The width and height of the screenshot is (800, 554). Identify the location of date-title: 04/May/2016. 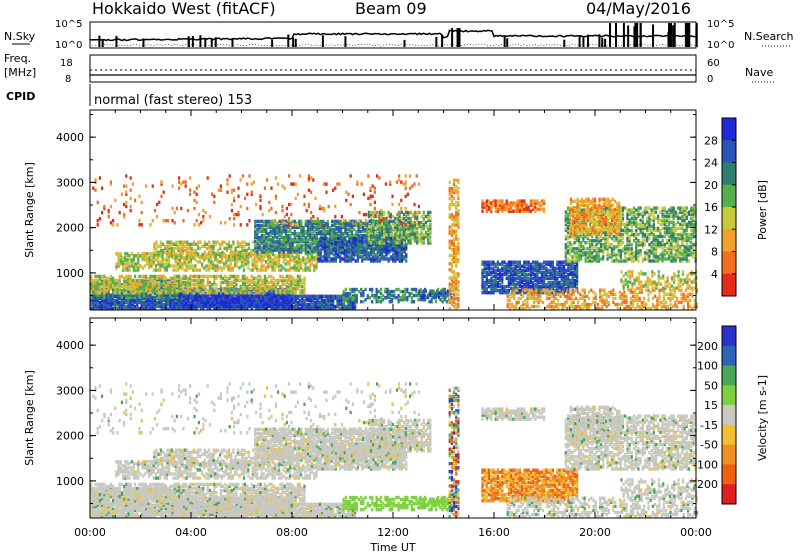
(638, 9).